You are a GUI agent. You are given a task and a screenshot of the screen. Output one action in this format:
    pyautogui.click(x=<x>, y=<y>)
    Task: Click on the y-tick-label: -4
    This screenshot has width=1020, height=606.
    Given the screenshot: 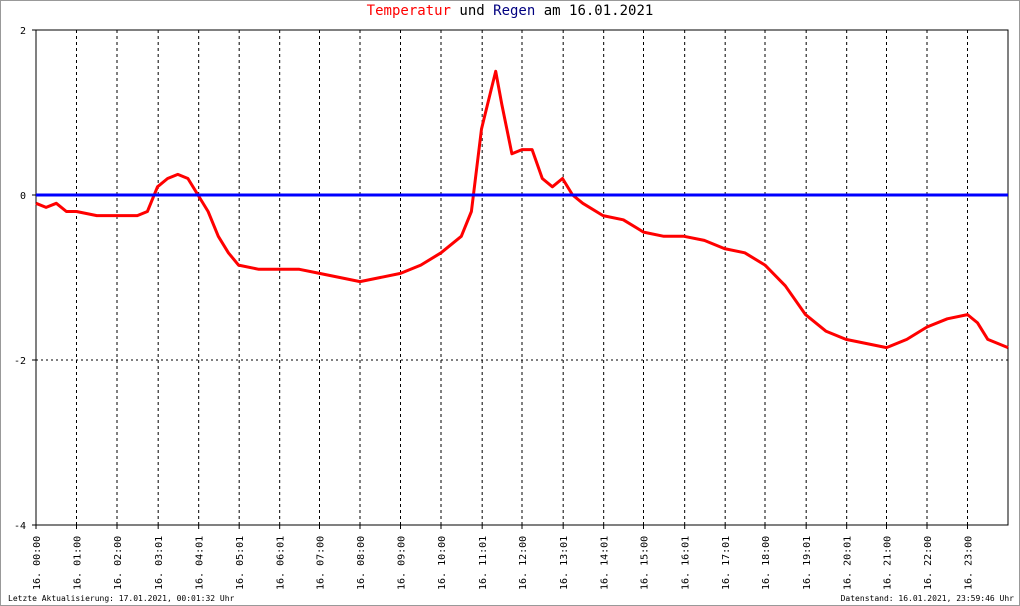 What is the action you would take?
    pyautogui.click(x=20, y=526)
    